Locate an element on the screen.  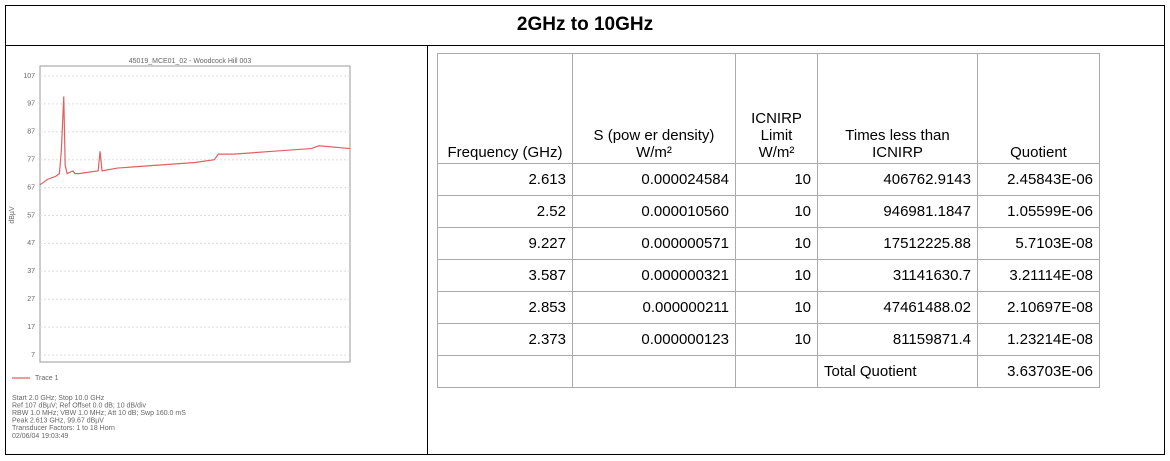
table-cell: 2.45843E-06 is located at coordinates (1038, 179).